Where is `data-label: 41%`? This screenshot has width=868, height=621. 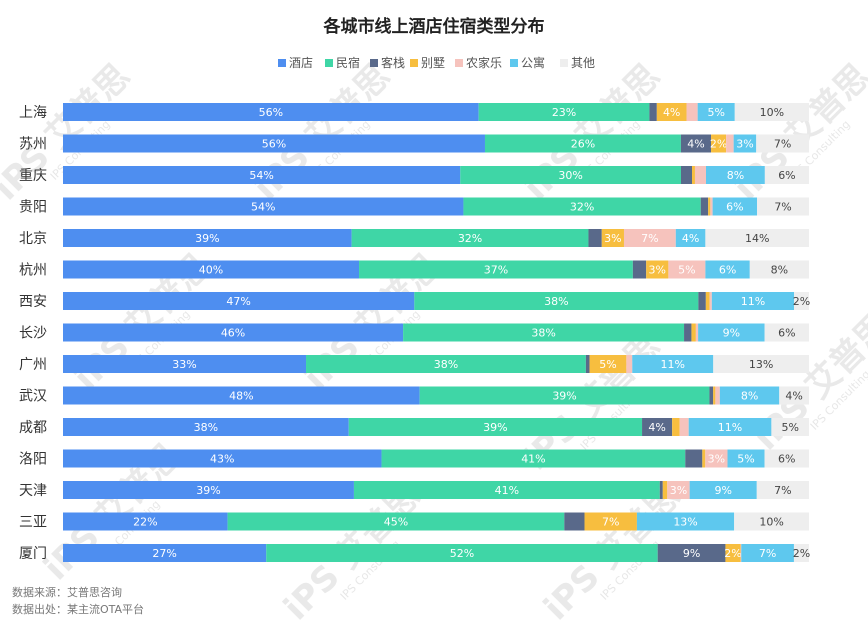
data-label: 41% is located at coordinates (507, 490).